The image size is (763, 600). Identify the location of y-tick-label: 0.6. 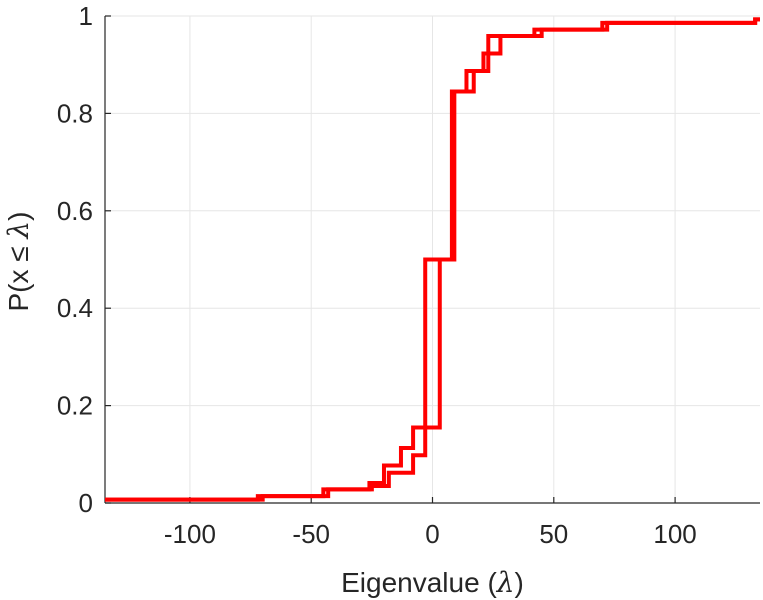
(75, 211).